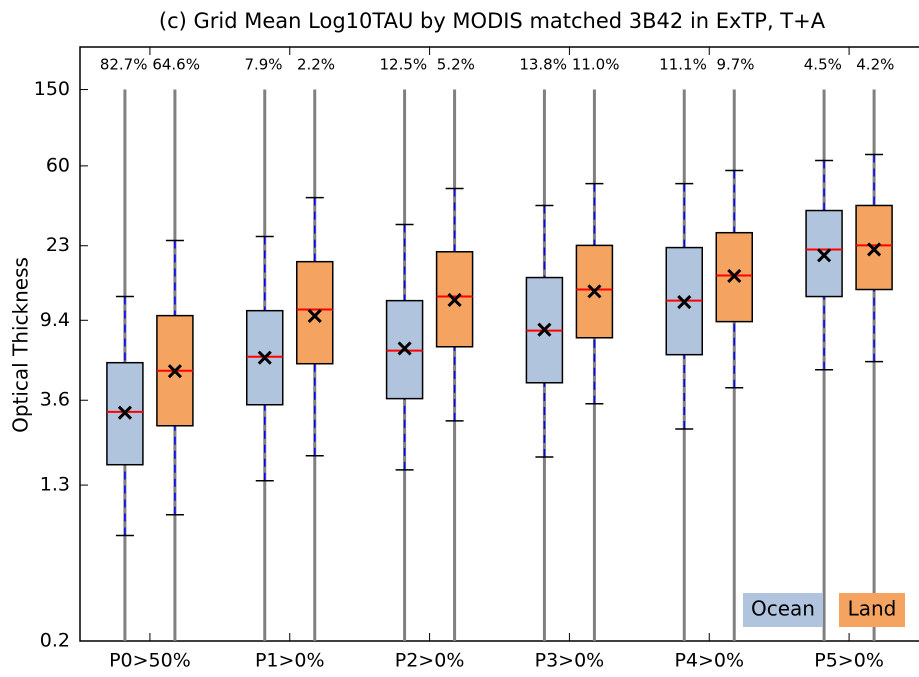 The image size is (919, 677). What do you see at coordinates (709, 661) in the screenshot?
I see `x-tick-label: P4>0%` at bounding box center [709, 661].